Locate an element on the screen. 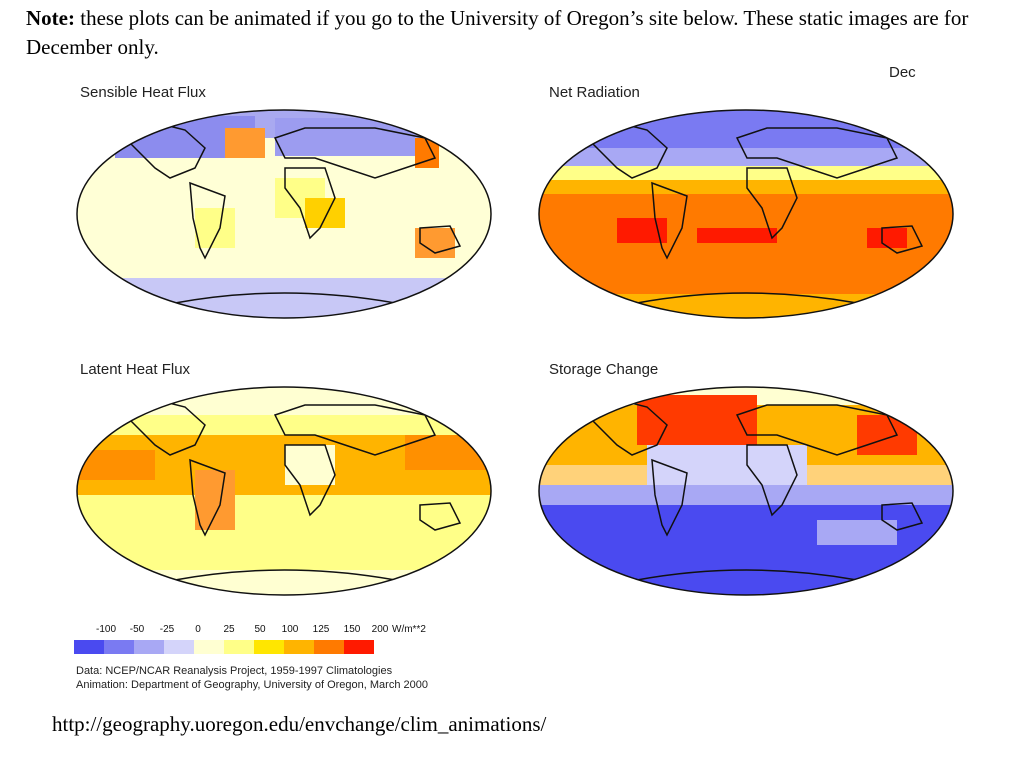  latent-heat-flux-map is located at coordinates (284, 491).